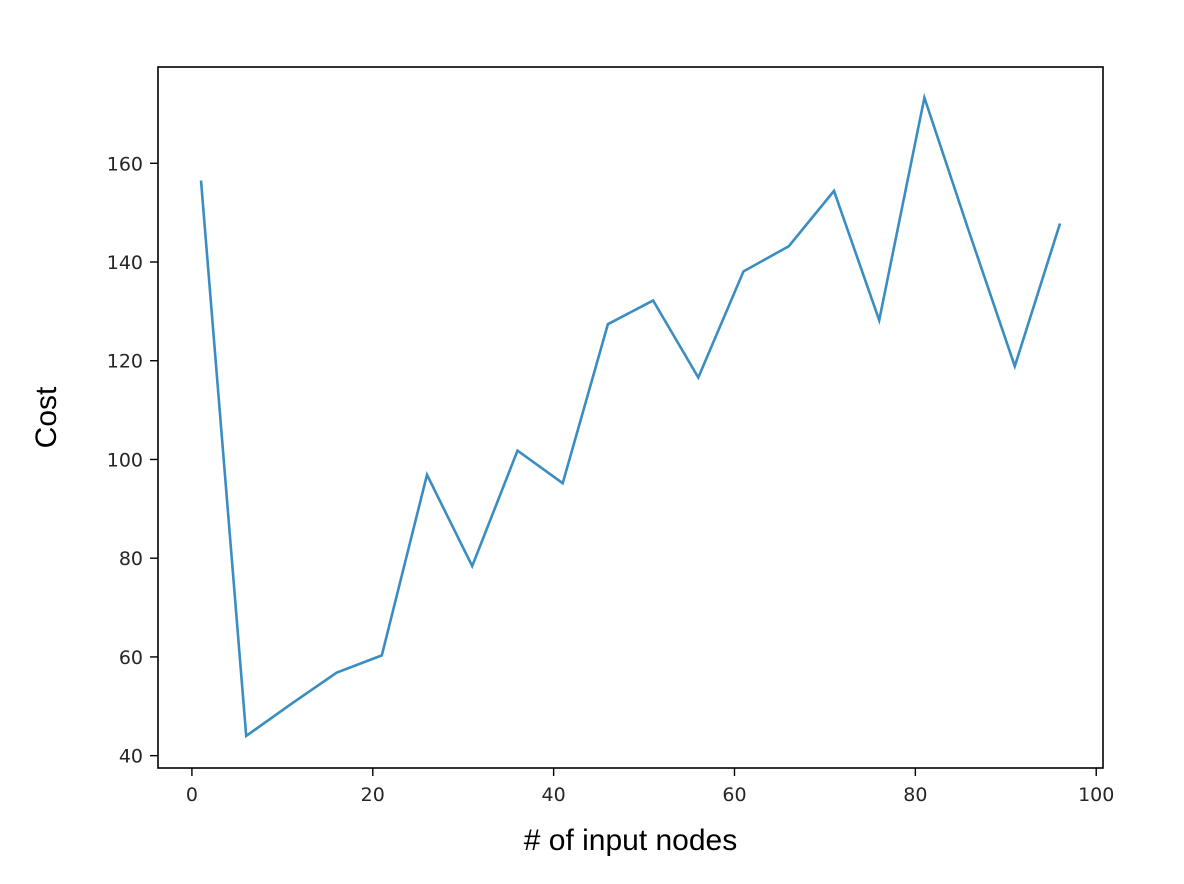  Describe the element at coordinates (373, 795) in the screenshot. I see `x-tick-label: 20` at that location.